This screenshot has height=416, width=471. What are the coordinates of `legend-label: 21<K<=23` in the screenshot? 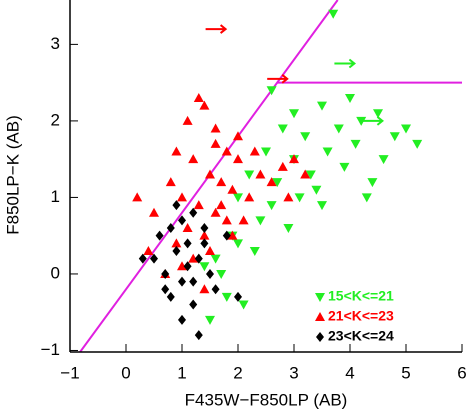 It's located at (361, 316).